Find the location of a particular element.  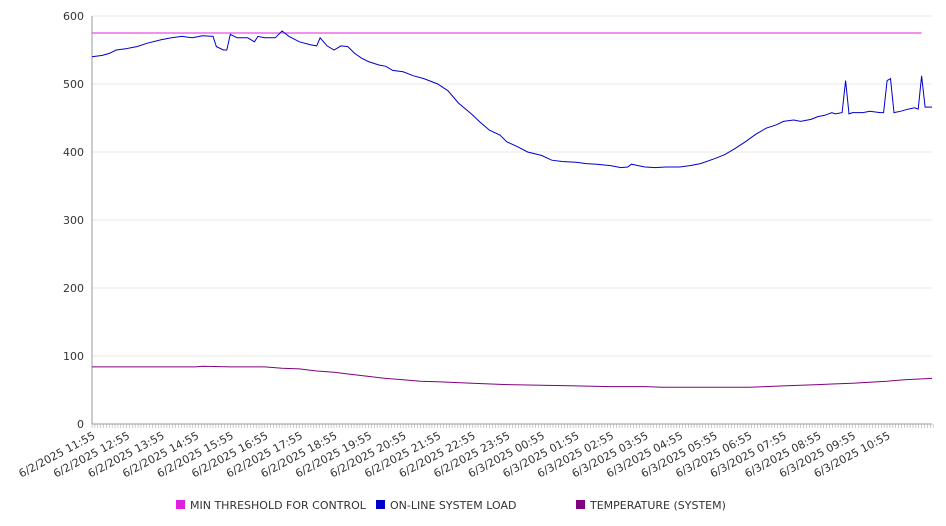

y-tick-label: 0 is located at coordinates (80, 424).